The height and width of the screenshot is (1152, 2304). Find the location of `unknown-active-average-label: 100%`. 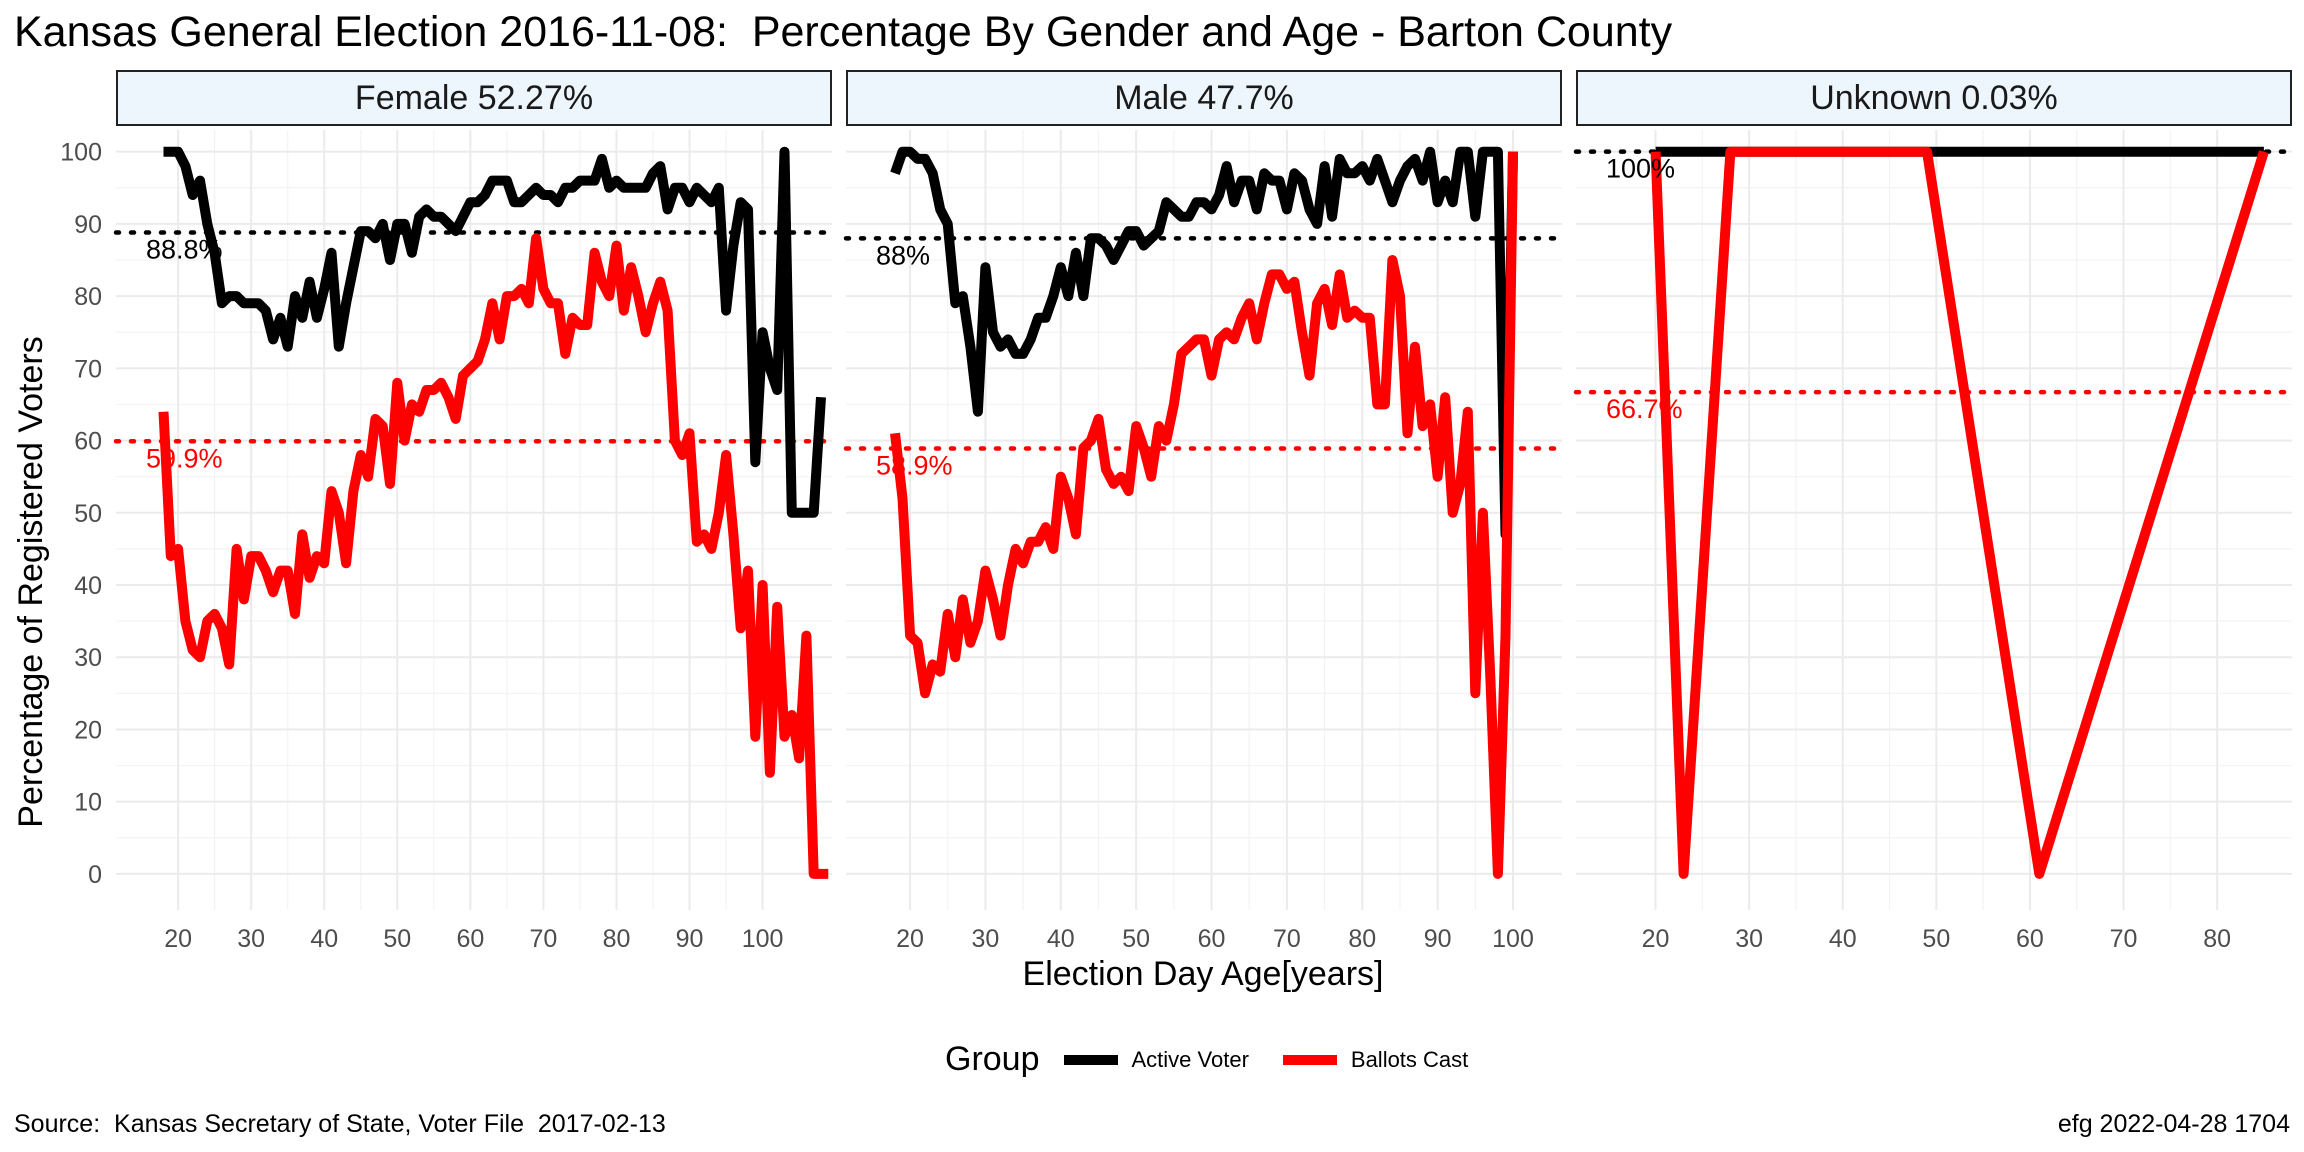

unknown-active-average-label: 100% is located at coordinates (1640, 169).